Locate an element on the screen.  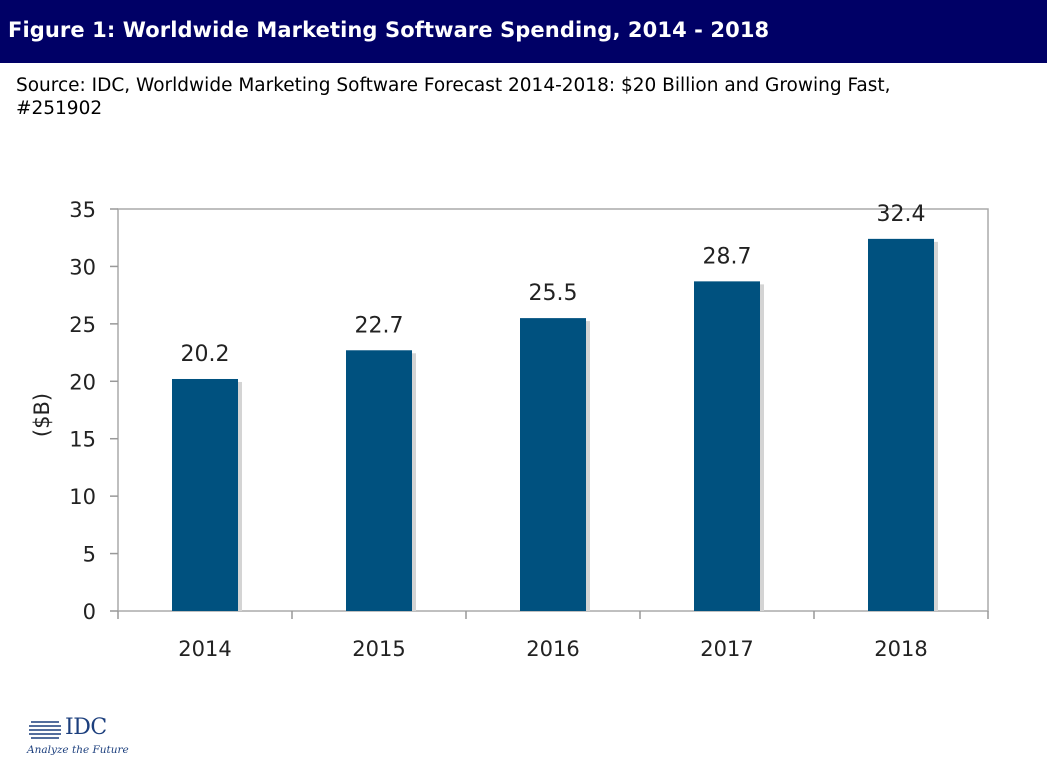
data-label: 22.7 is located at coordinates (379, 325).